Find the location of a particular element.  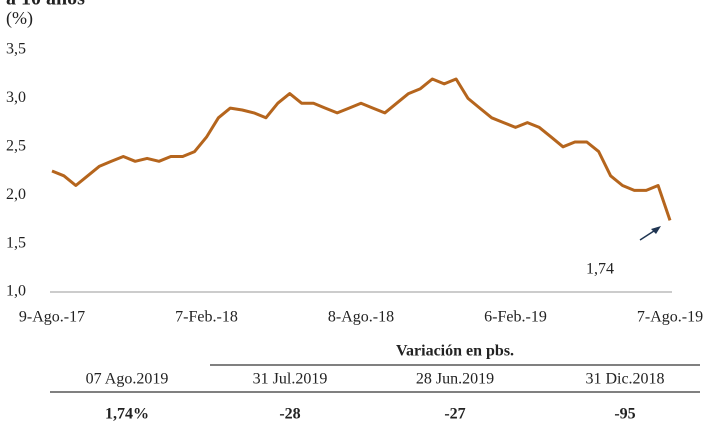

x-tick-label: 8-Ago.-18 is located at coordinates (361, 317).